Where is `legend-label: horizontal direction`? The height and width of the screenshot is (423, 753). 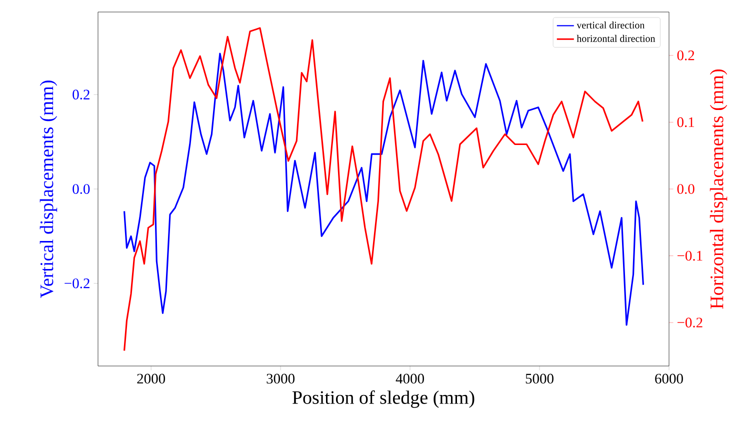 legend-label: horizontal direction is located at coordinates (616, 38).